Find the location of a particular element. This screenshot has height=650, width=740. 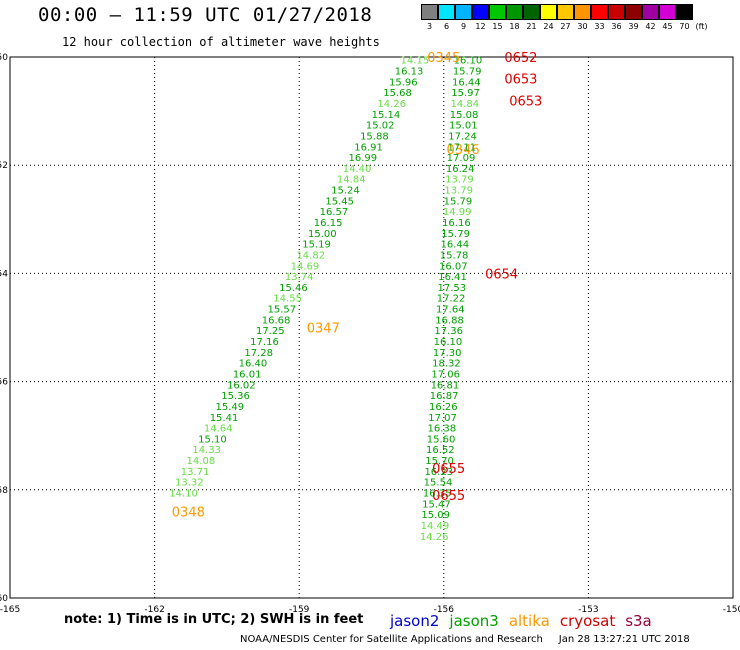

swh-value: 15.45 is located at coordinates (339, 201).